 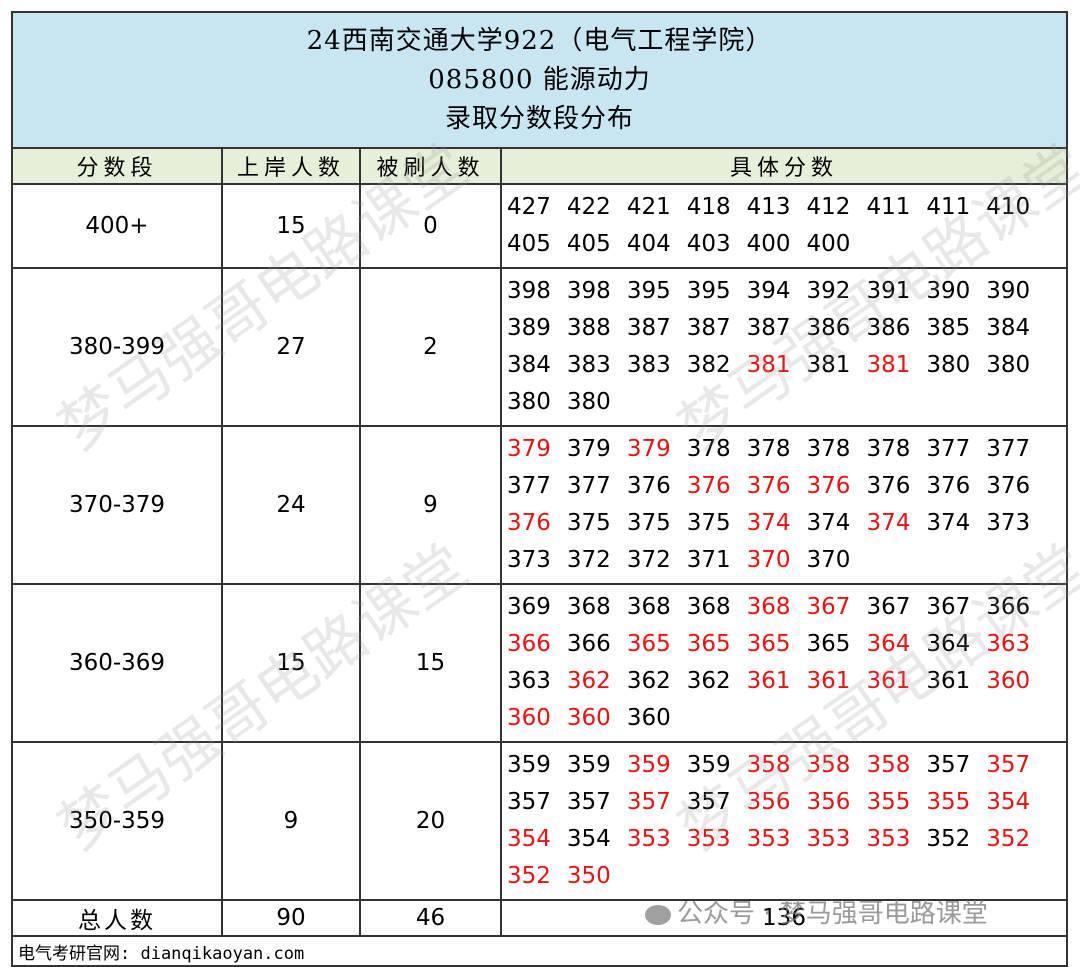 I want to click on cell-rejected: 2, so click(x=430, y=347).